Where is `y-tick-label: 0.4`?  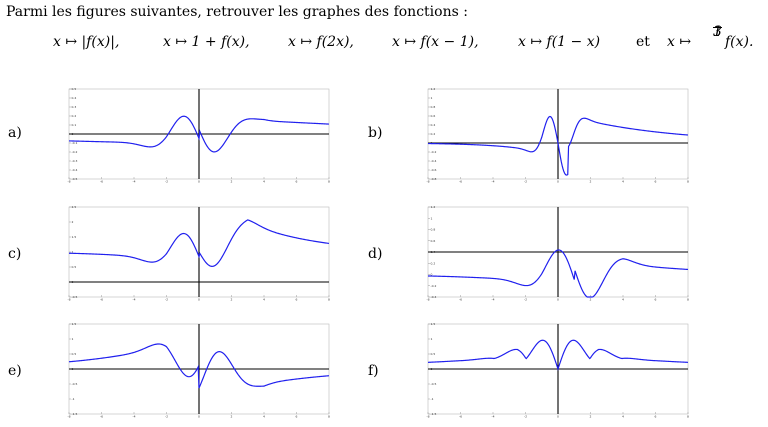
y-tick-label: 0.4 is located at coordinates (433, 125).